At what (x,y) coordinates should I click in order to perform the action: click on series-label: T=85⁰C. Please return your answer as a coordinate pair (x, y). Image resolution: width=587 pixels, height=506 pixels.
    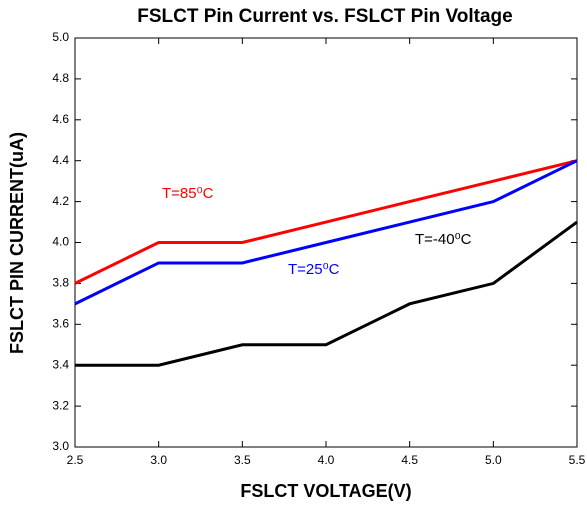
    Looking at the image, I should click on (188, 193).